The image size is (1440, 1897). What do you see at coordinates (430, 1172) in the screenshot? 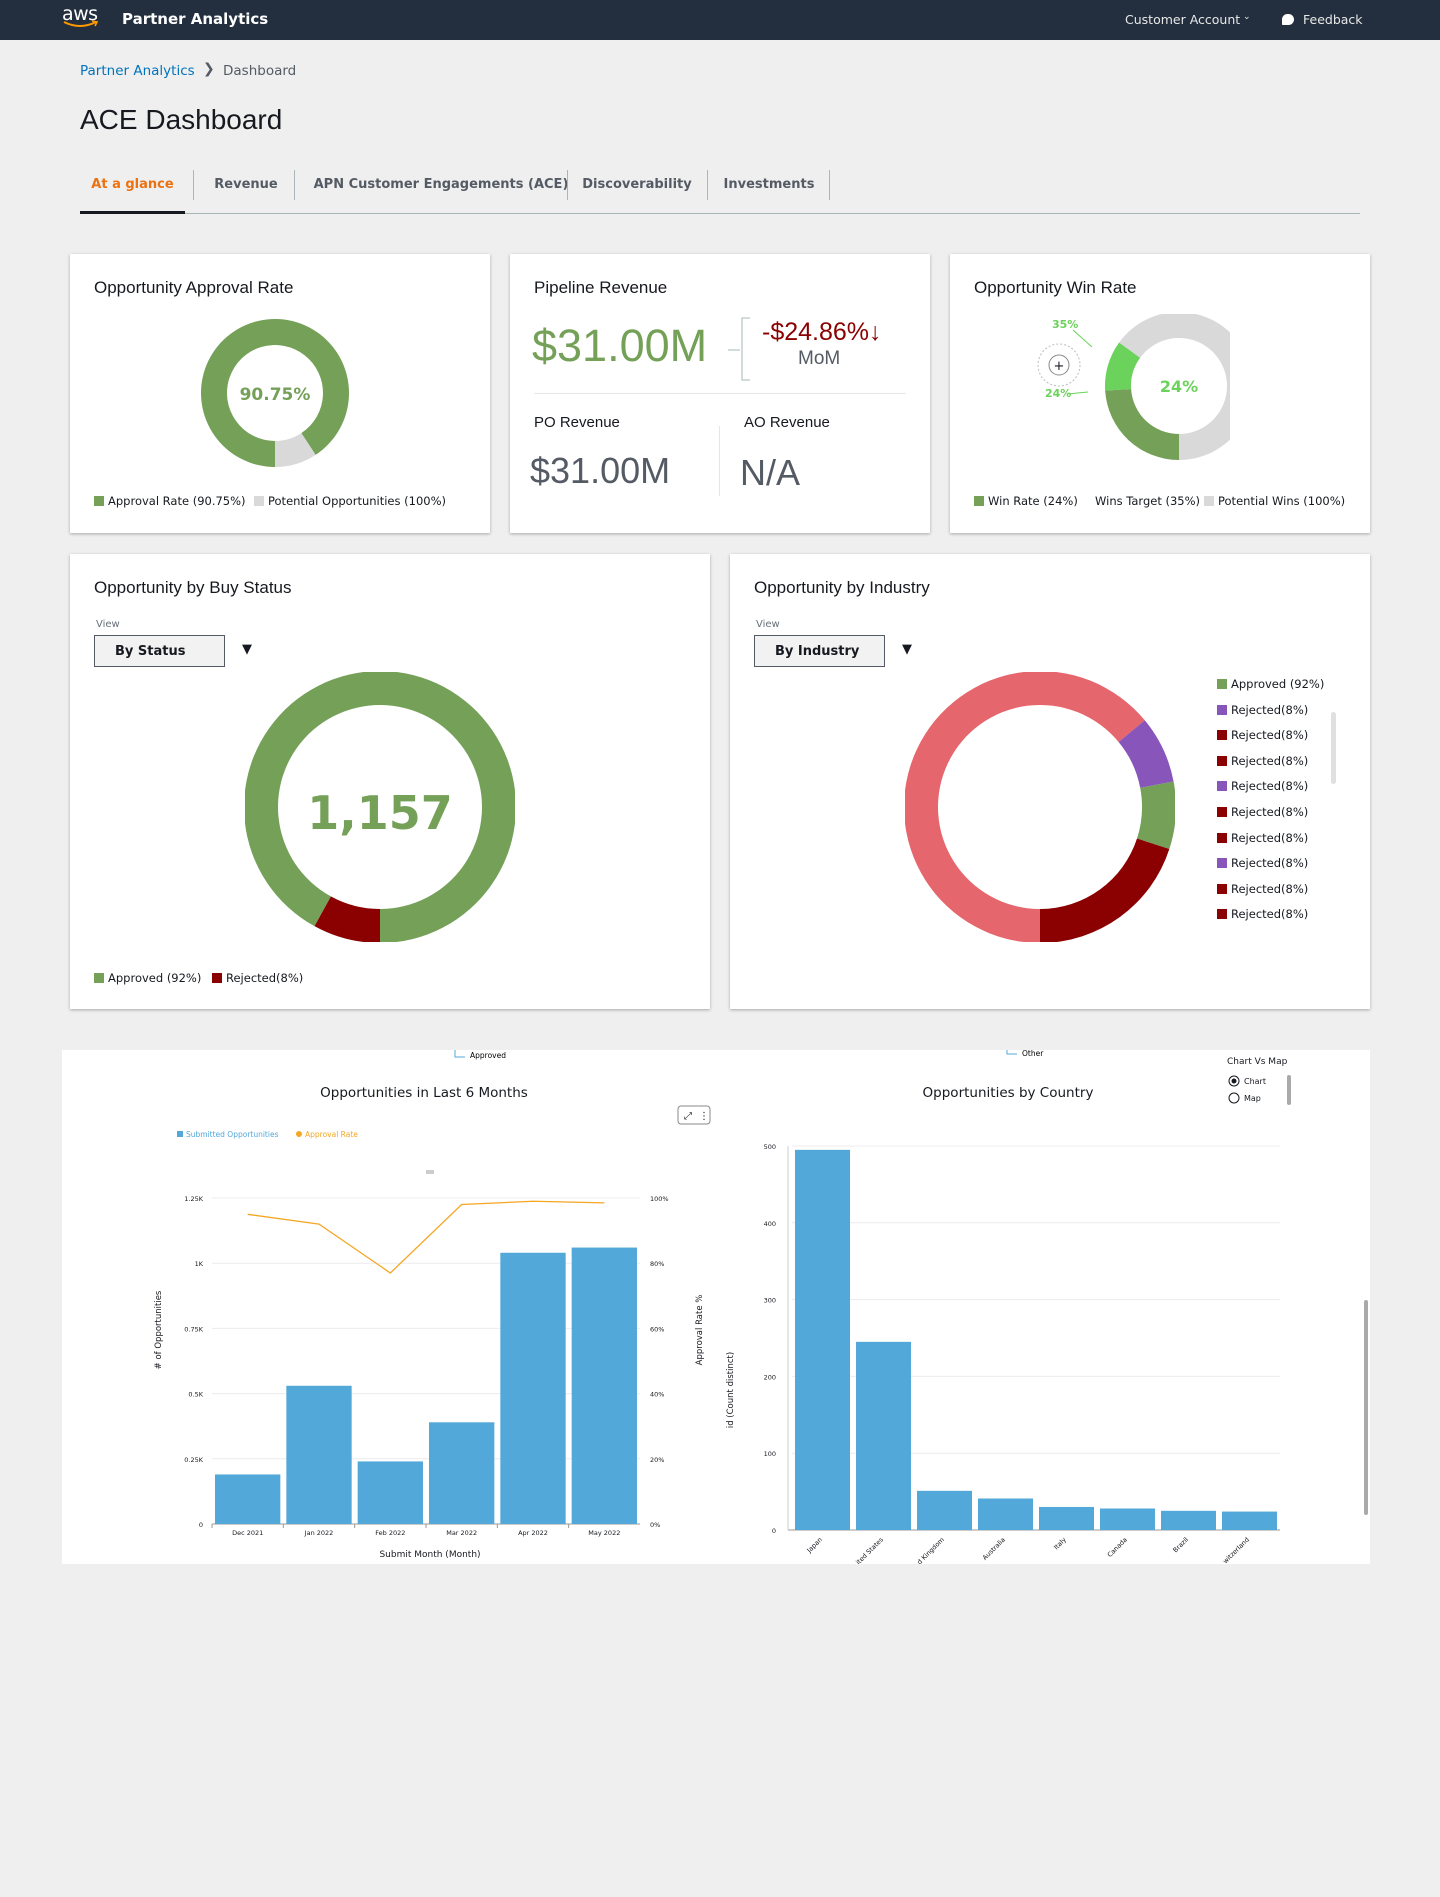
I see `drag-handle` at bounding box center [430, 1172].